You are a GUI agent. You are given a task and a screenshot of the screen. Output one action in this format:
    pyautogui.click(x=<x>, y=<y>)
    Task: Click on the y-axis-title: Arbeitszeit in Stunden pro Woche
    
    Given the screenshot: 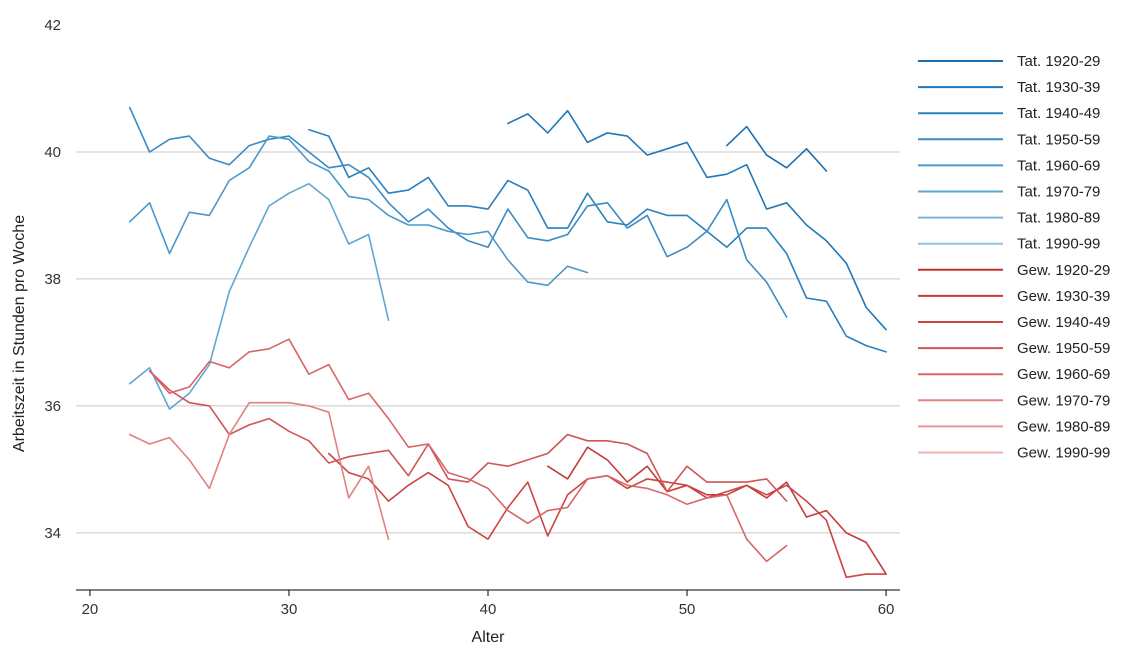 What is the action you would take?
    pyautogui.click(x=19, y=333)
    